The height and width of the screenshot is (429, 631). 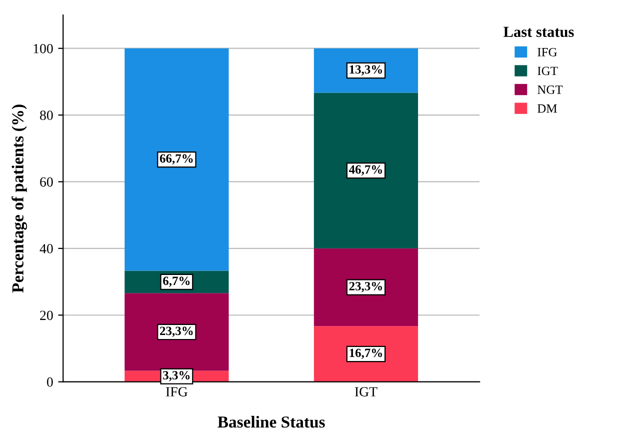 What do you see at coordinates (547, 52) in the screenshot?
I see `legend-label: IFG` at bounding box center [547, 52].